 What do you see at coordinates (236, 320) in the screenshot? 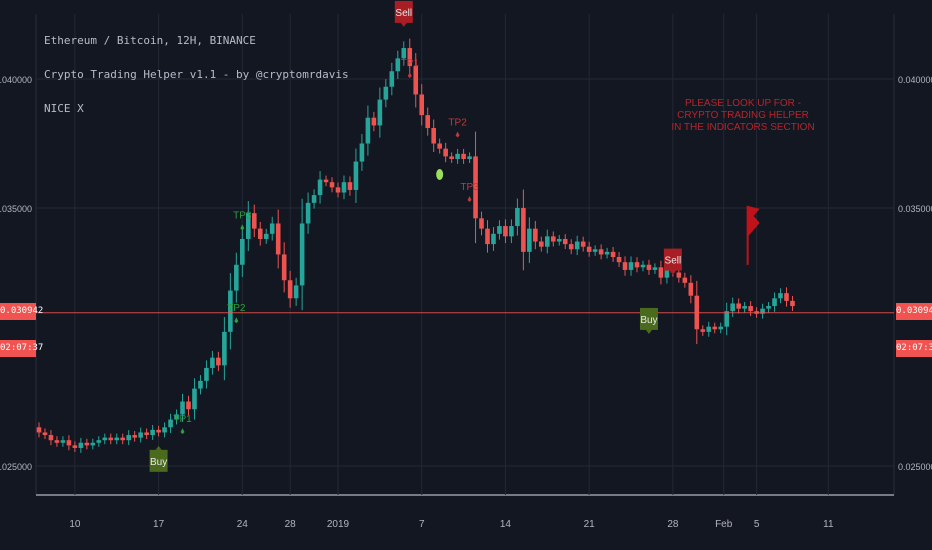
I see `take-profit-marker` at bounding box center [236, 320].